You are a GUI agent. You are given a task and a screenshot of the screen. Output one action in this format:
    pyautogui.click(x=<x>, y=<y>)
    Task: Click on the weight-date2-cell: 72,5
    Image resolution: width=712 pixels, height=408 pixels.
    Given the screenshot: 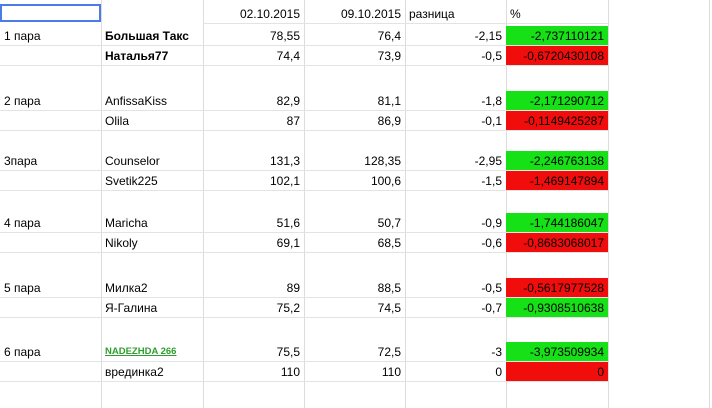 What is the action you would take?
    pyautogui.click(x=354, y=352)
    